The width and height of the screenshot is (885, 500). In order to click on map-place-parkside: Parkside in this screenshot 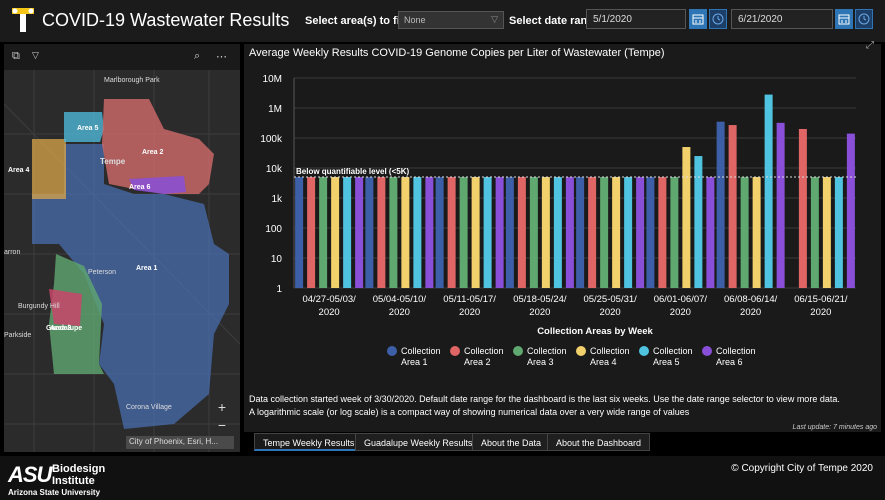, I will do `click(17, 335)`.